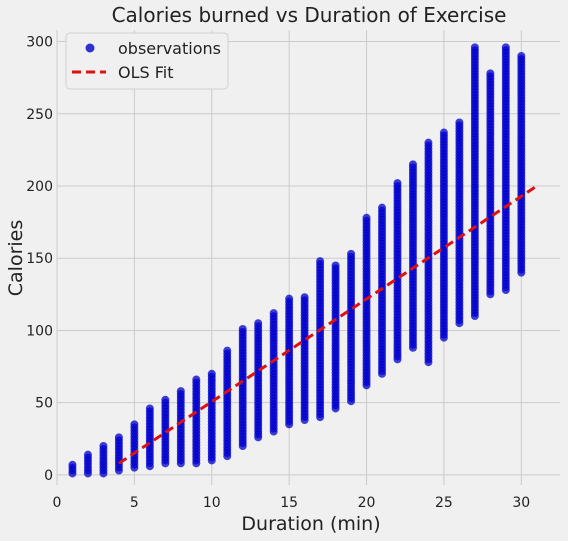  I want to click on y-tick-label: 0, so click(48, 476).